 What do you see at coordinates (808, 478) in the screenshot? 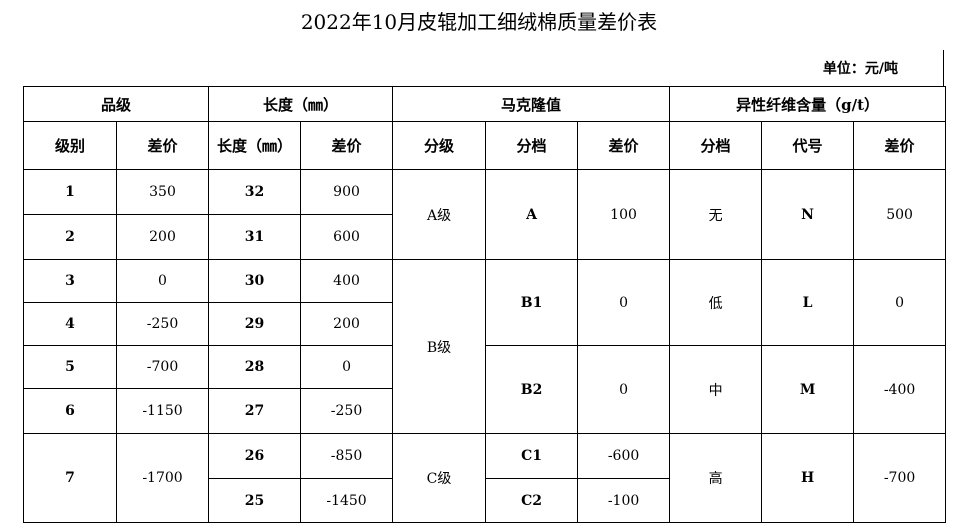
I see `ff-code: H` at bounding box center [808, 478].